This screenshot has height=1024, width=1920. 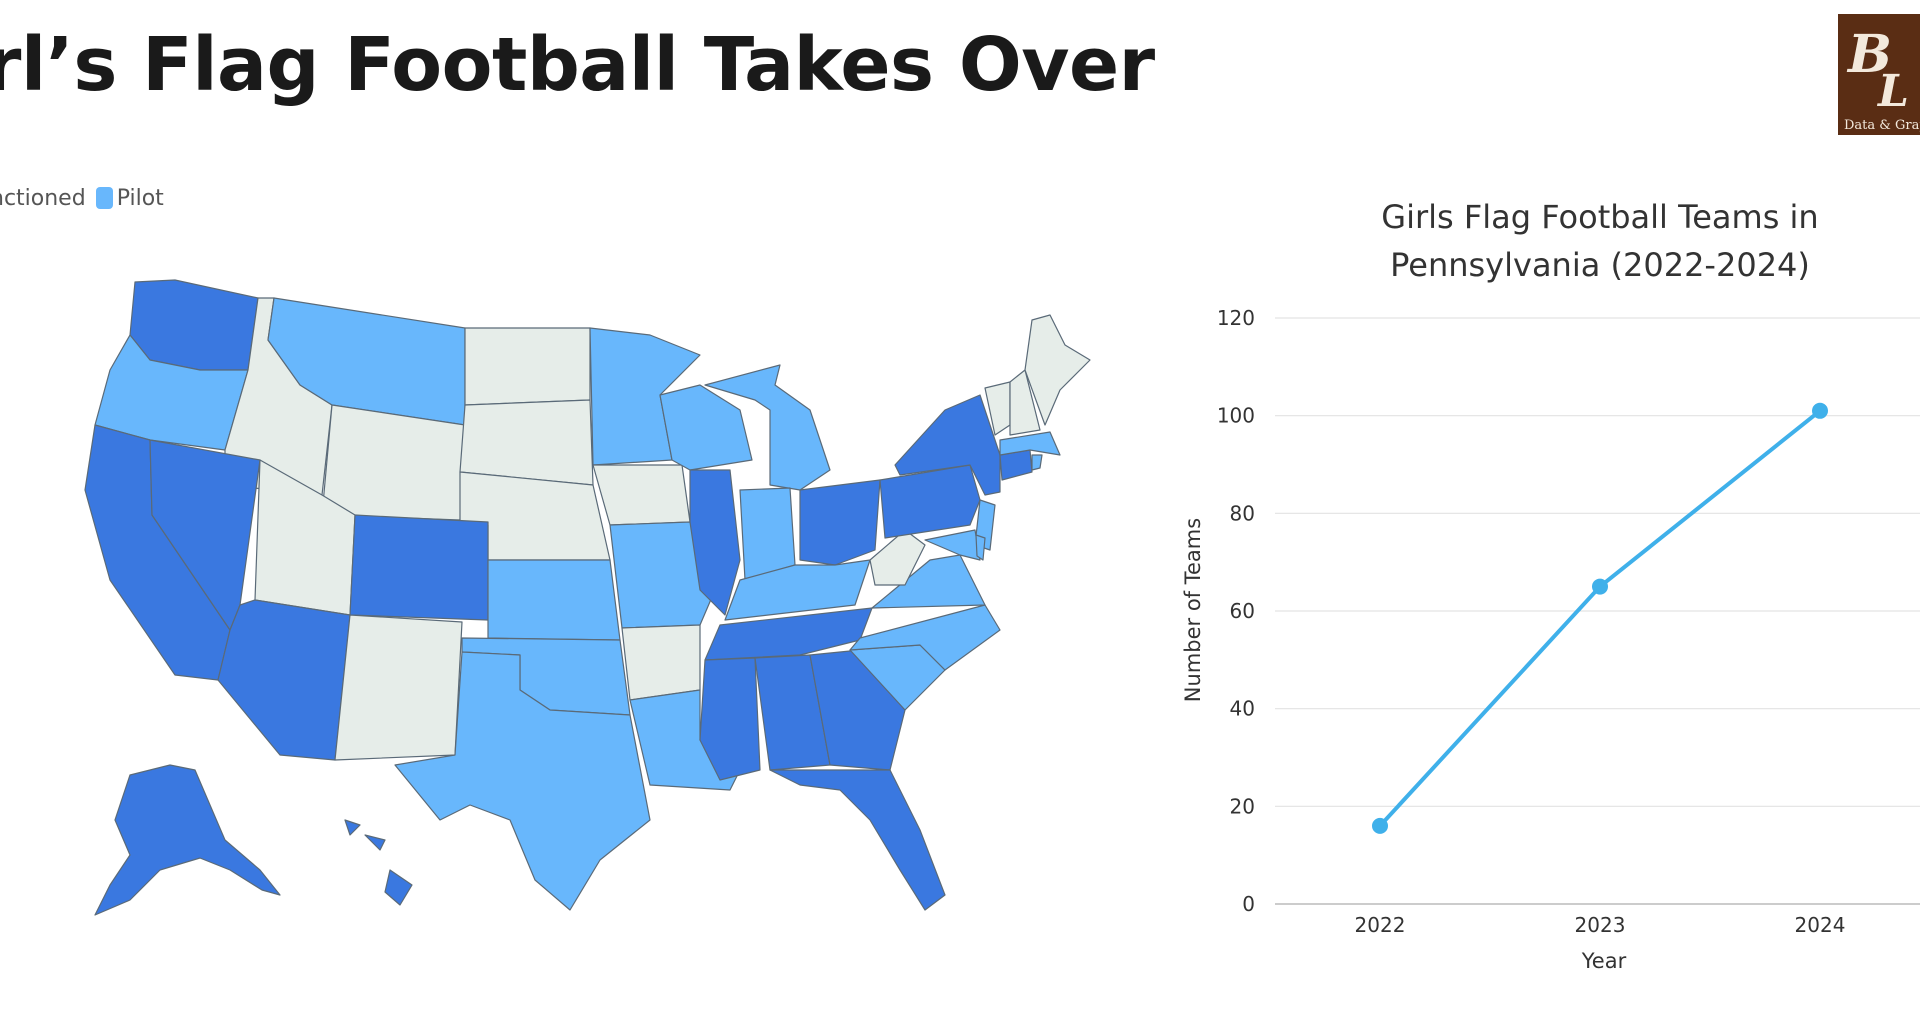 What do you see at coordinates (526, 442) in the screenshot?
I see `state-south-dakota` at bounding box center [526, 442].